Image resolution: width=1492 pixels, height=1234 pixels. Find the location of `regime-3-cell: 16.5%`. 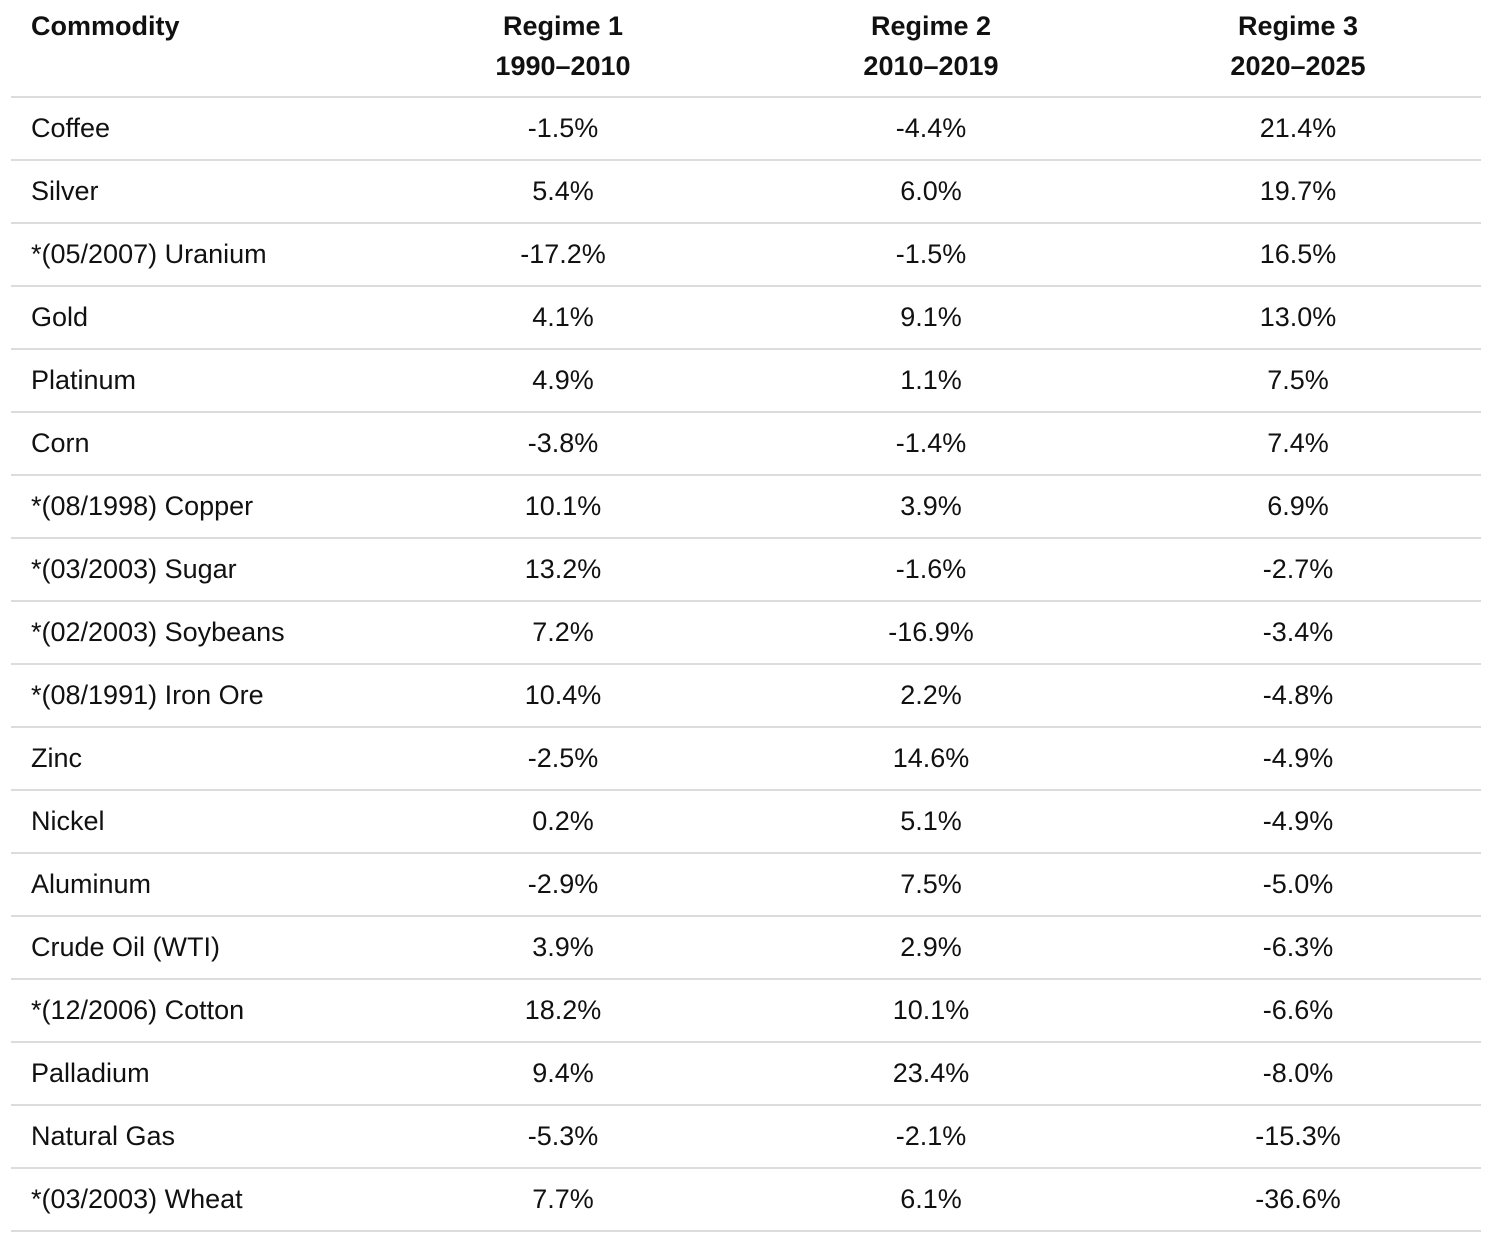

regime-3-cell: 16.5% is located at coordinates (1298, 255).